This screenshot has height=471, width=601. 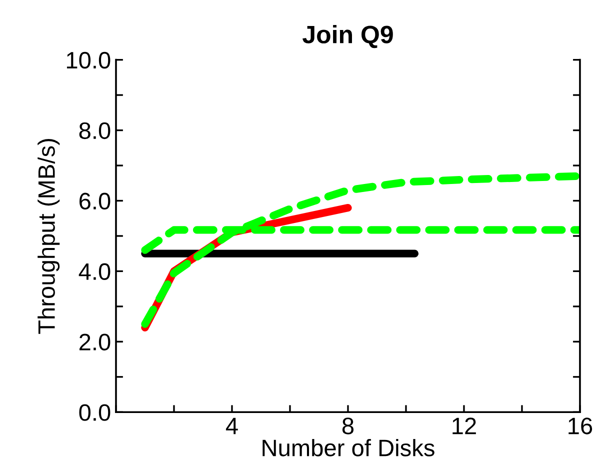 What do you see at coordinates (232, 426) in the screenshot?
I see `x-tick-label: 4` at bounding box center [232, 426].